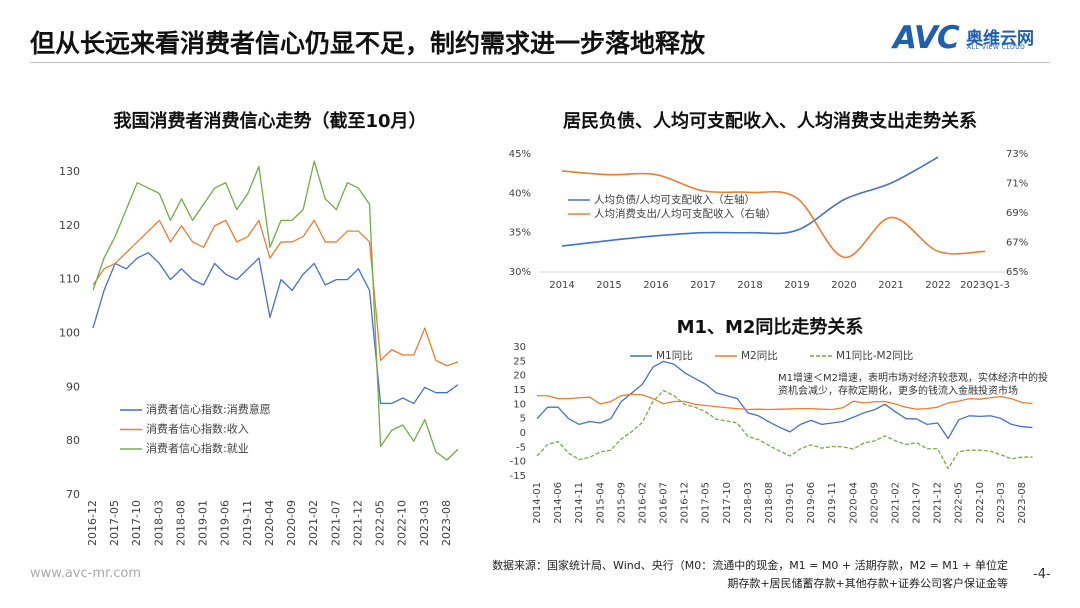 This screenshot has height=608, width=1080. Describe the element at coordinates (1042, 574) in the screenshot. I see `page-number: -4-` at that location.